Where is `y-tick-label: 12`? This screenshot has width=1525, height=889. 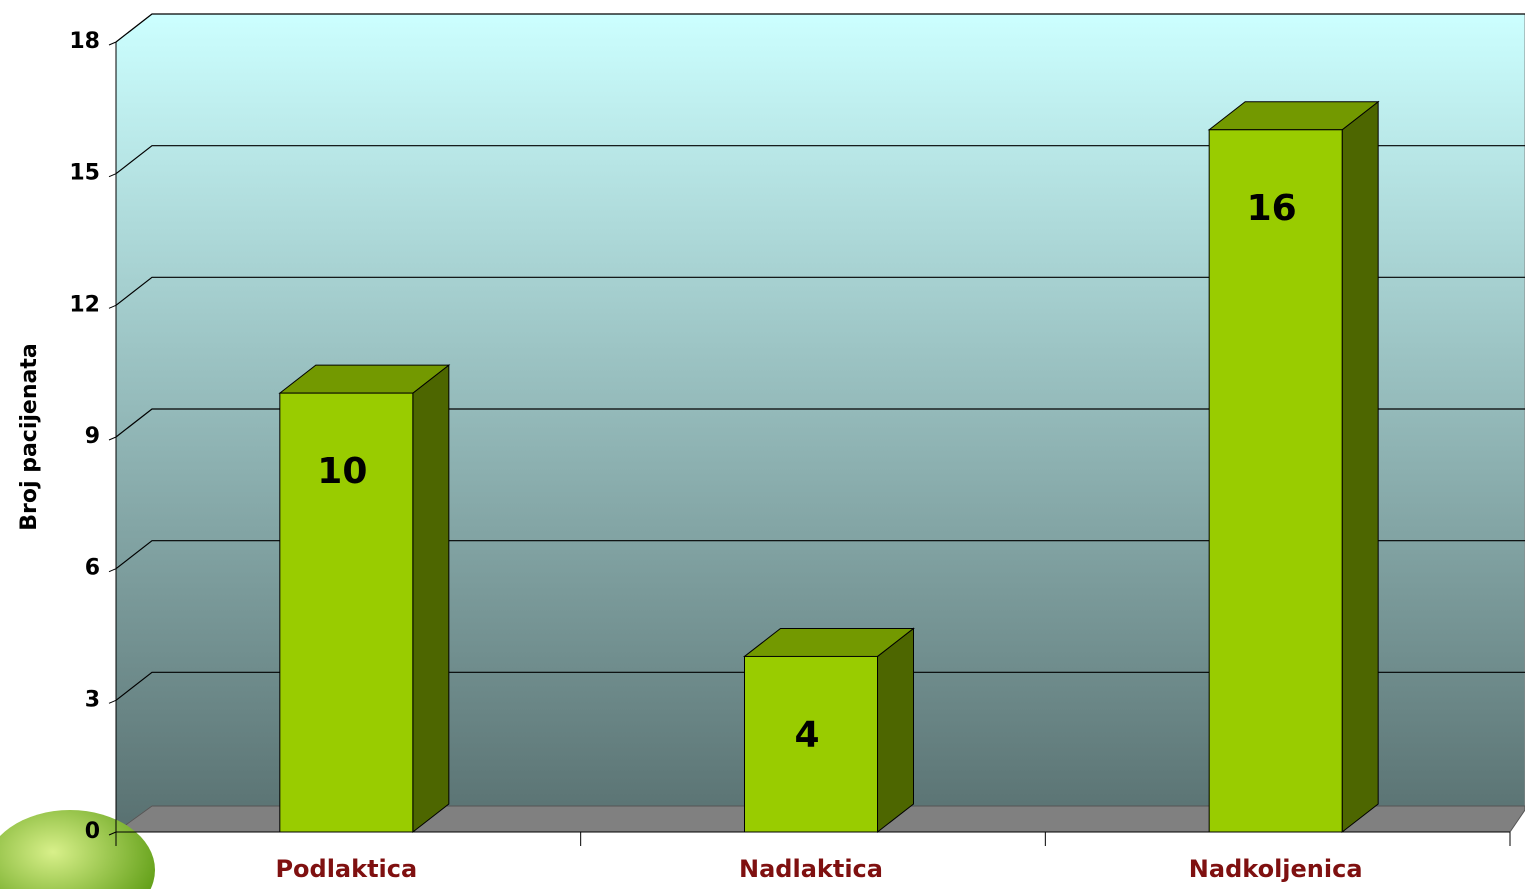 y-tick-label: 12 is located at coordinates (84, 304).